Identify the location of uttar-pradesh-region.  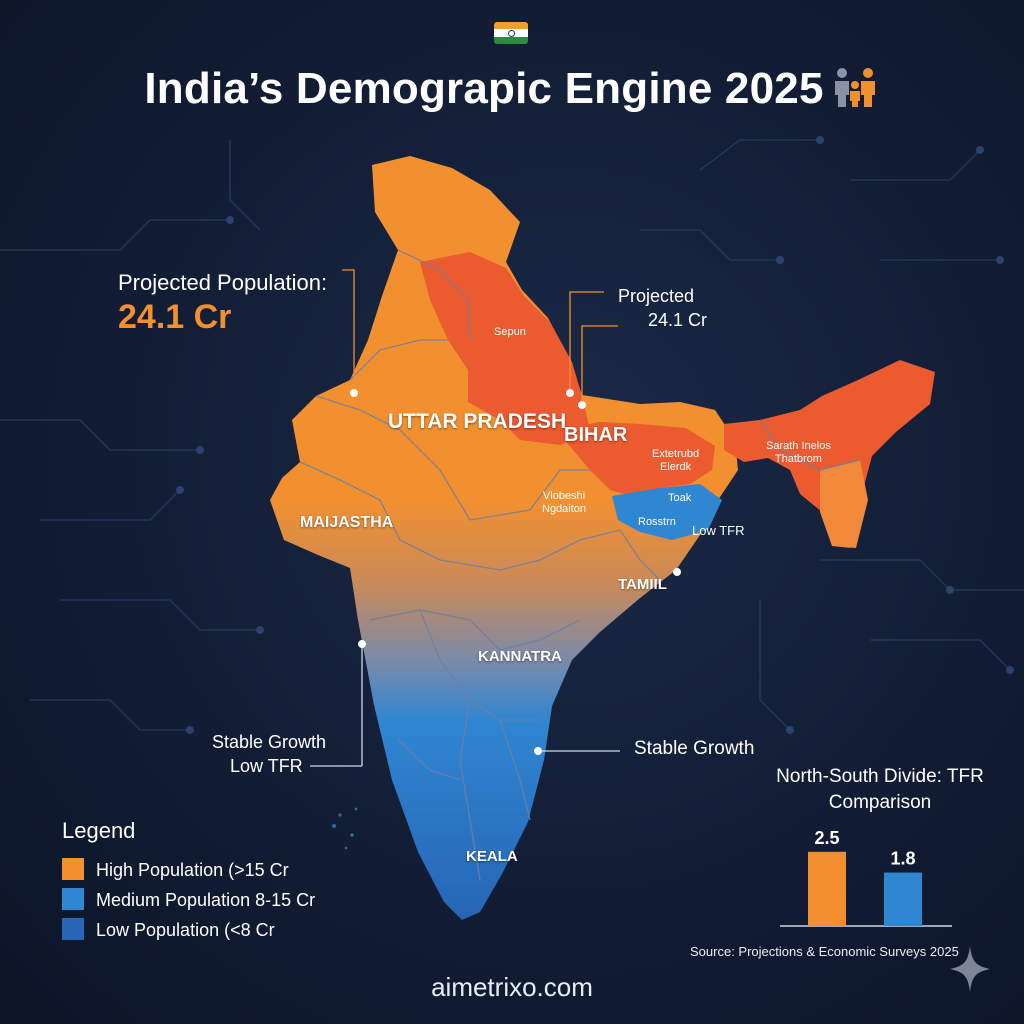
(505, 348).